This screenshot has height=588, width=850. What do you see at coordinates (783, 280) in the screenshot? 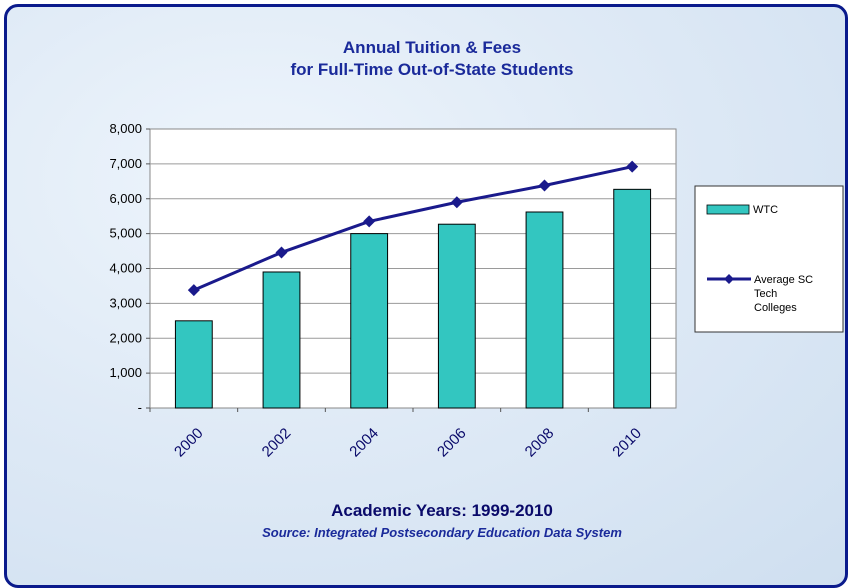
I see `legend-label-average-line-1: Average SC` at bounding box center [783, 280].